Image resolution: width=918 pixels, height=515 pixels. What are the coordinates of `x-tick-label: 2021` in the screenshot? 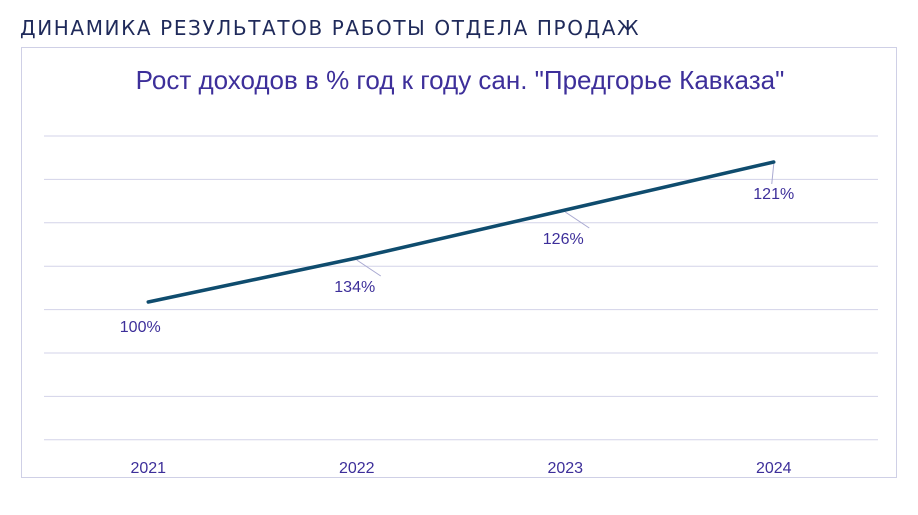 It's located at (148, 468).